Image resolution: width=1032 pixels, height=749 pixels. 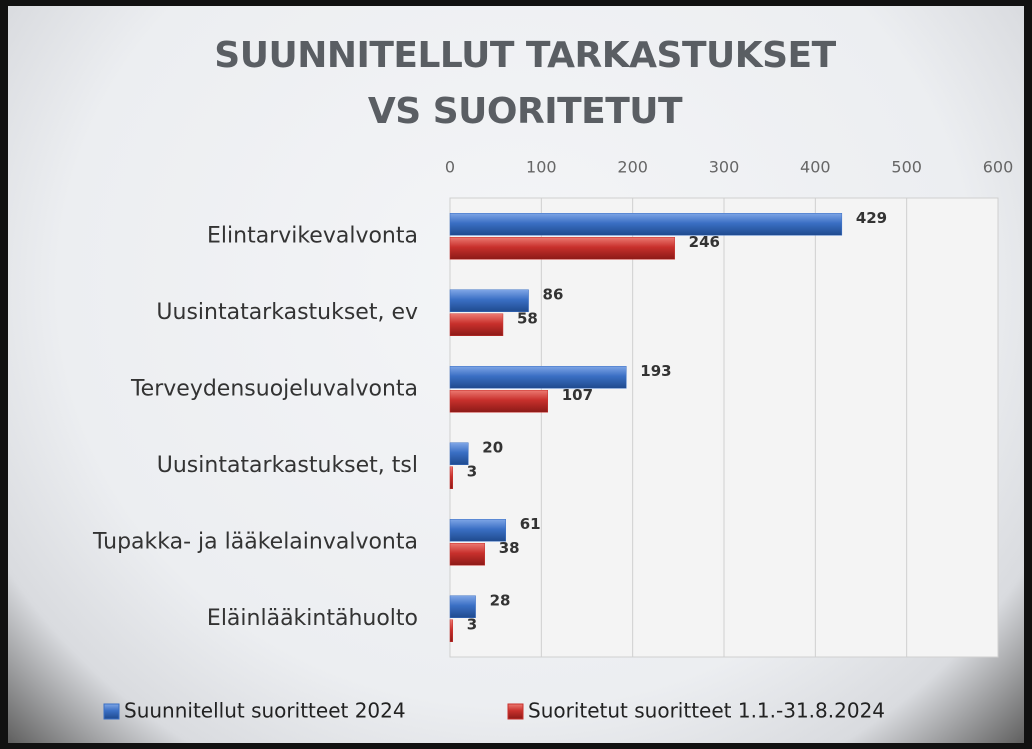 I want to click on data-label: 28, so click(x=500, y=600).